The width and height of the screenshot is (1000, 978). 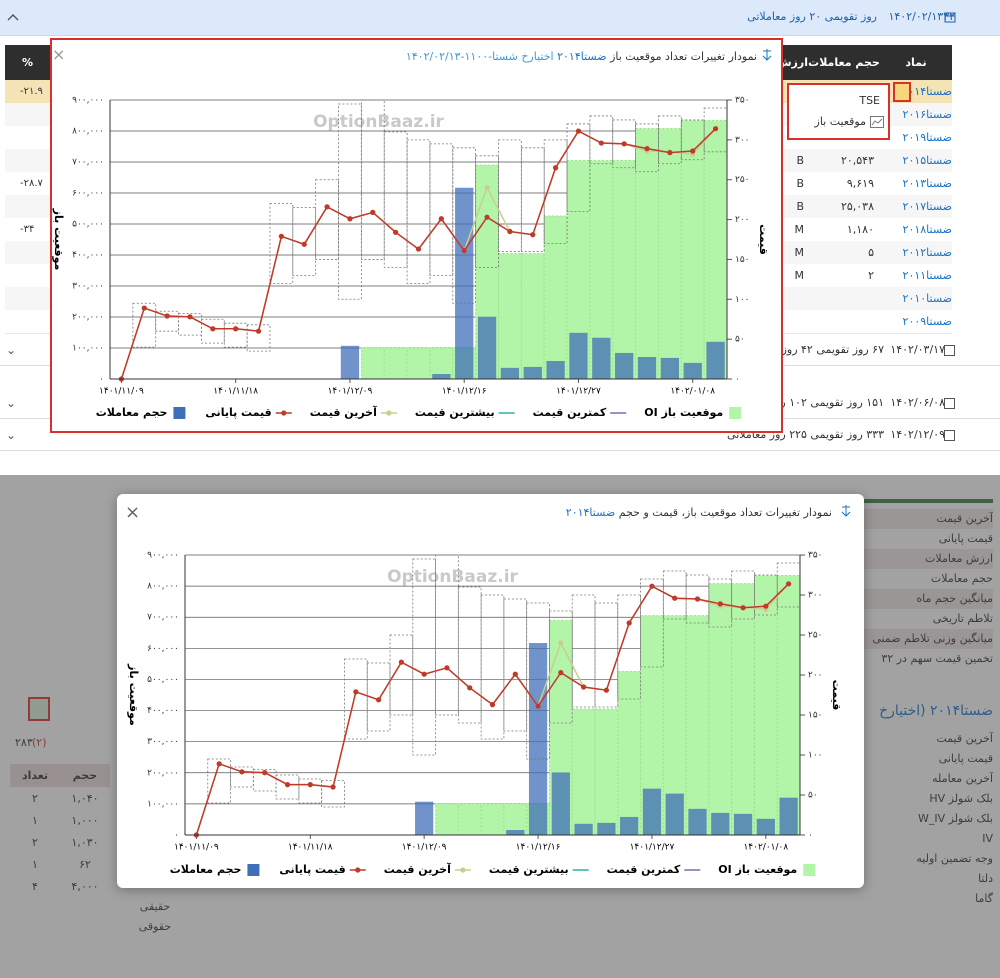 What do you see at coordinates (742, 180) in the screenshot?
I see `y2-tick-label: ۲۵۰` at bounding box center [742, 180].